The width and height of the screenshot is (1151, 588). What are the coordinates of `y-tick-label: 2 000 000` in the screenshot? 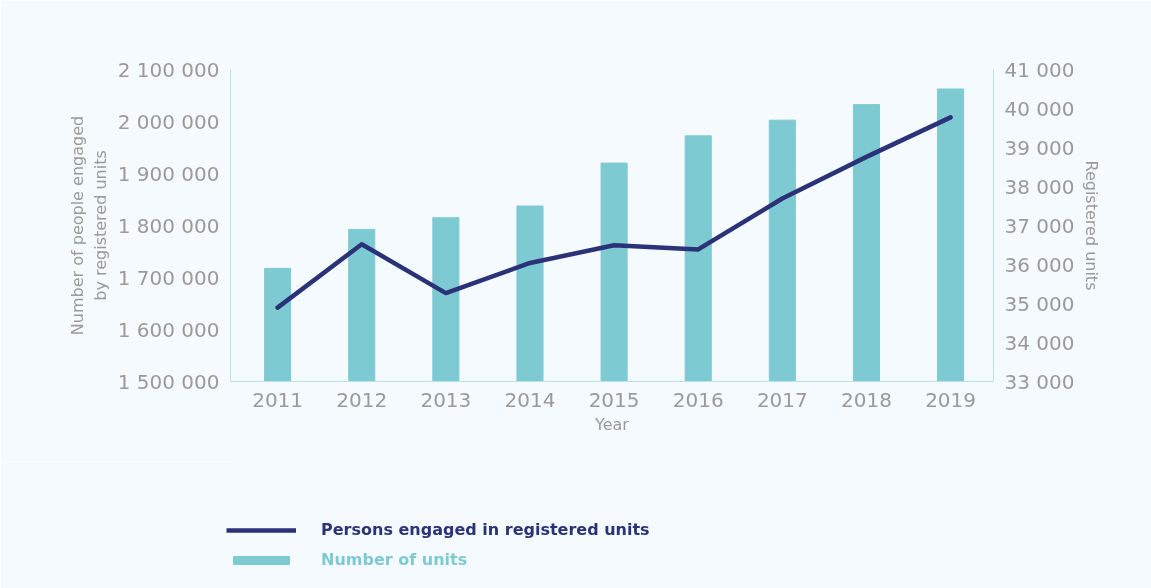 It's located at (168, 121).